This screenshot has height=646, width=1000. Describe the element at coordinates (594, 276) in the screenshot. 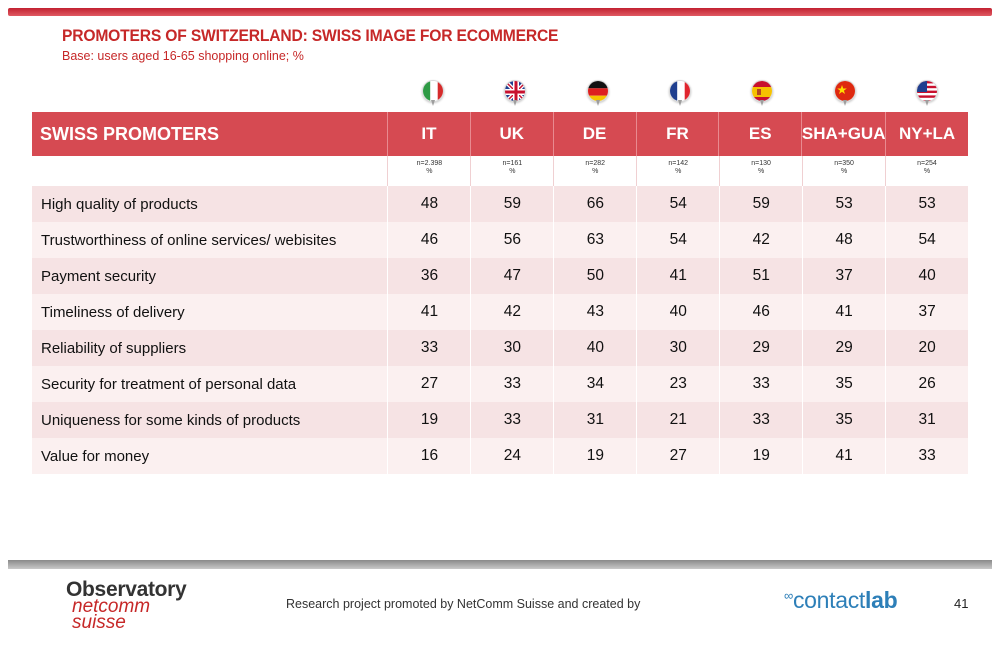

I see `table-cell: 50` at that location.